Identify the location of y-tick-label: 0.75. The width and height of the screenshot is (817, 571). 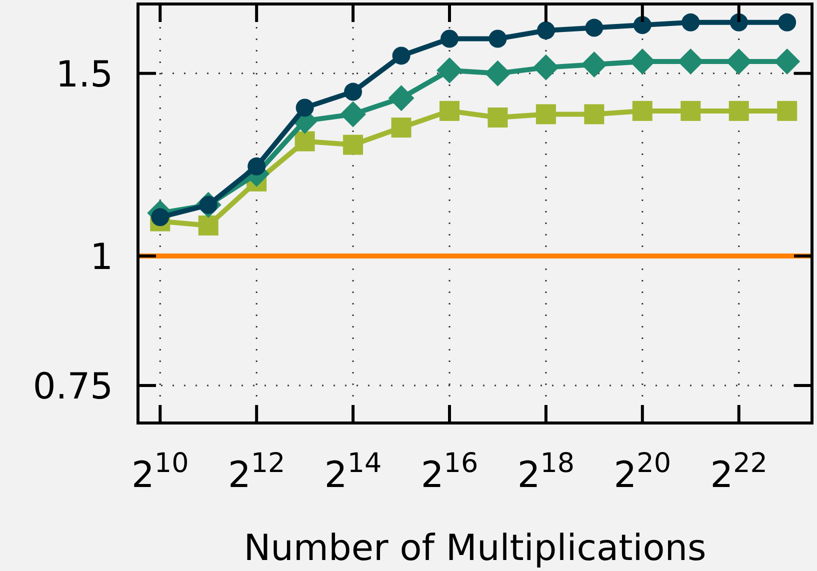
(72, 387).